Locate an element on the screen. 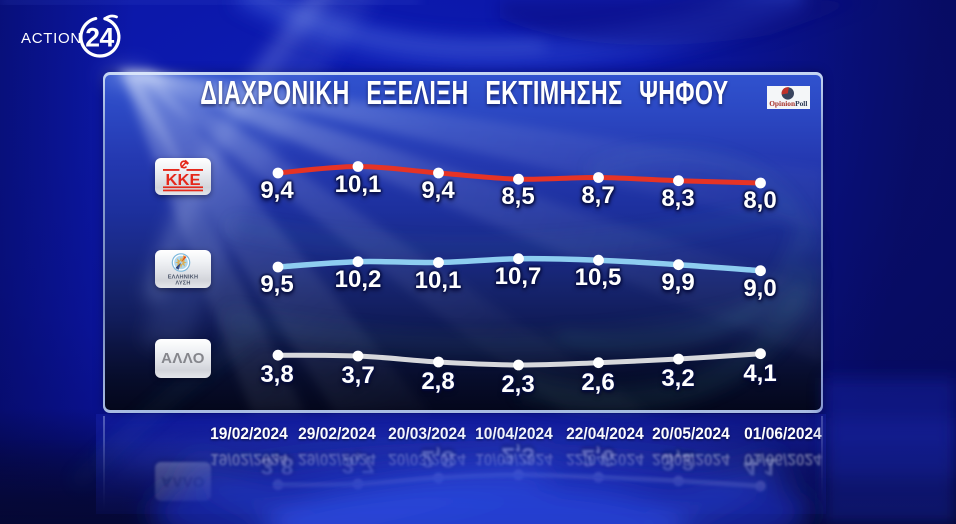  svg-text: OpinionPoll is located at coordinates (788, 103).